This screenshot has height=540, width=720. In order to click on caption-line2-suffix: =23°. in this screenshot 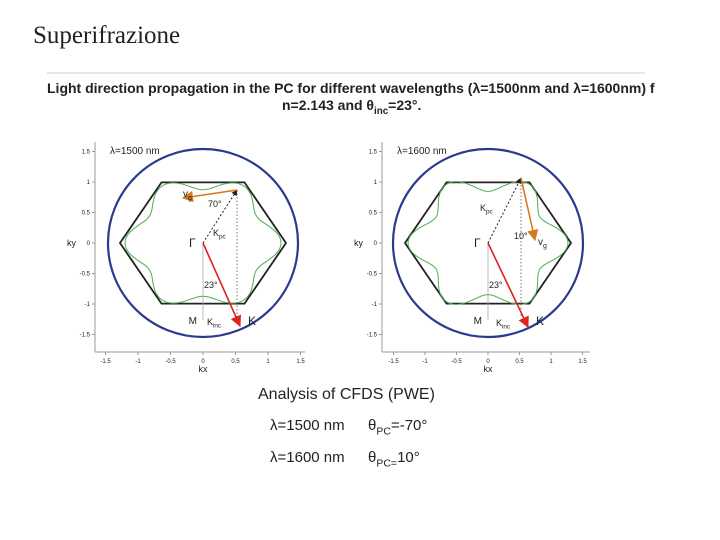, I will do `click(404, 105)`.